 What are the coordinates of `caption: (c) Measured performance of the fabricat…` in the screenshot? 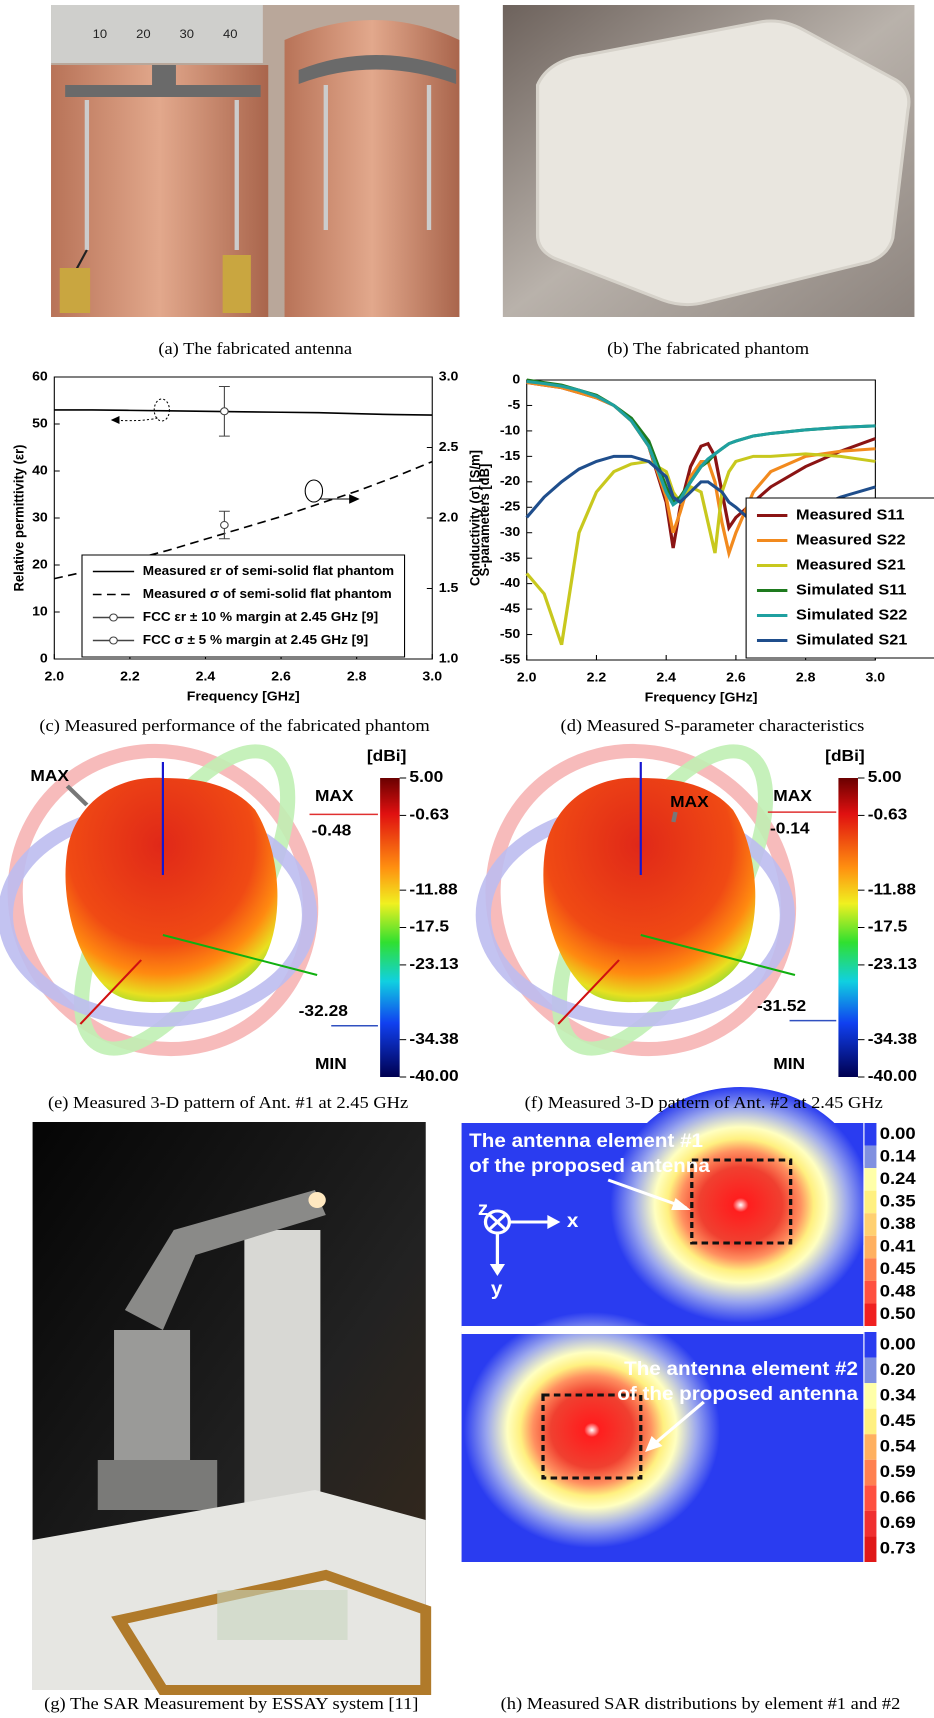 It's located at (234, 725).